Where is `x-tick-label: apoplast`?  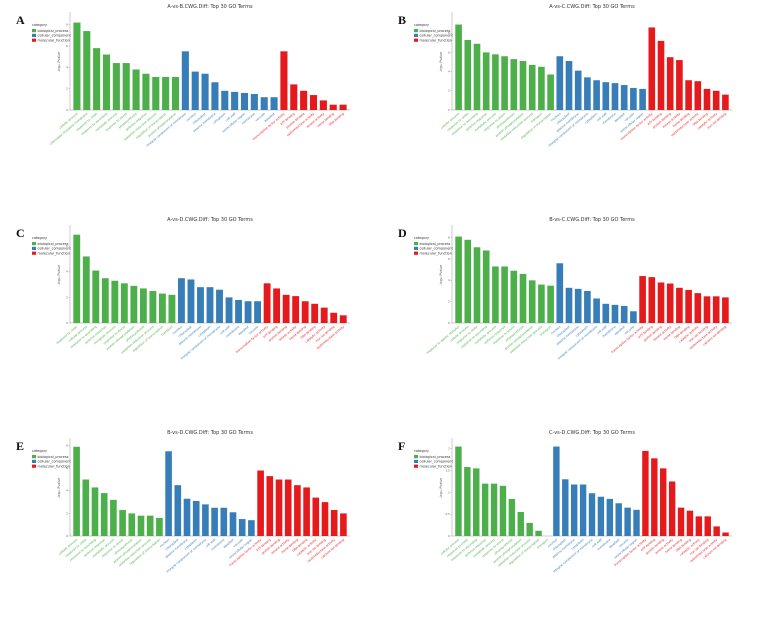 x-tick-label: apoplast is located at coordinates (619, 117).